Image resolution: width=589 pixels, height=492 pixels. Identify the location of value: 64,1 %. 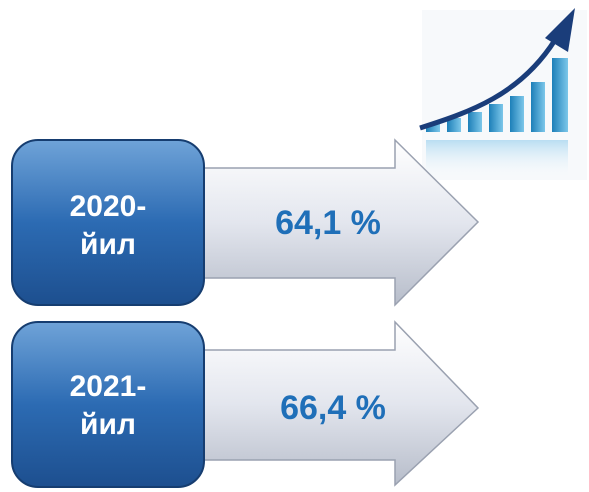
(328, 223).